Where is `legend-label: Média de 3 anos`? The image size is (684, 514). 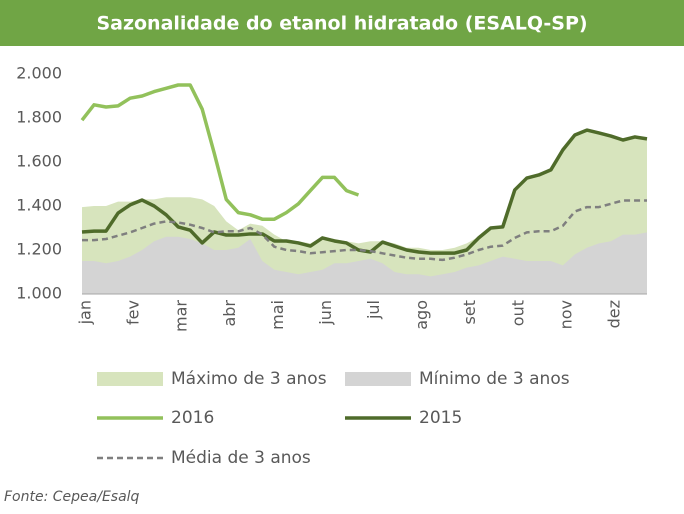 legend-label: Média de 3 anos is located at coordinates (241, 458).